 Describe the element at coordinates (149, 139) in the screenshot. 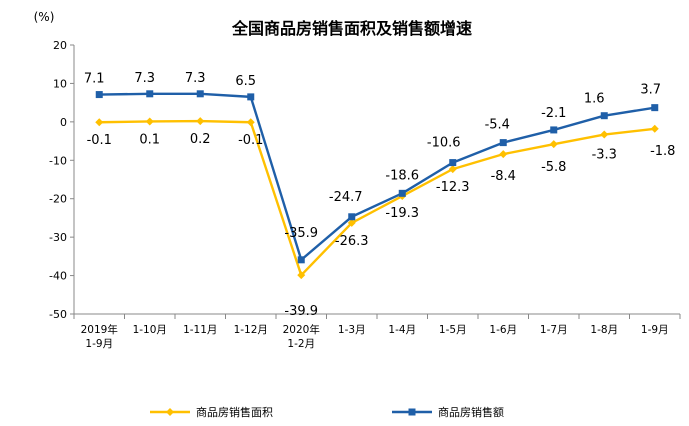

I see `data-label-area-1: 0.1` at that location.